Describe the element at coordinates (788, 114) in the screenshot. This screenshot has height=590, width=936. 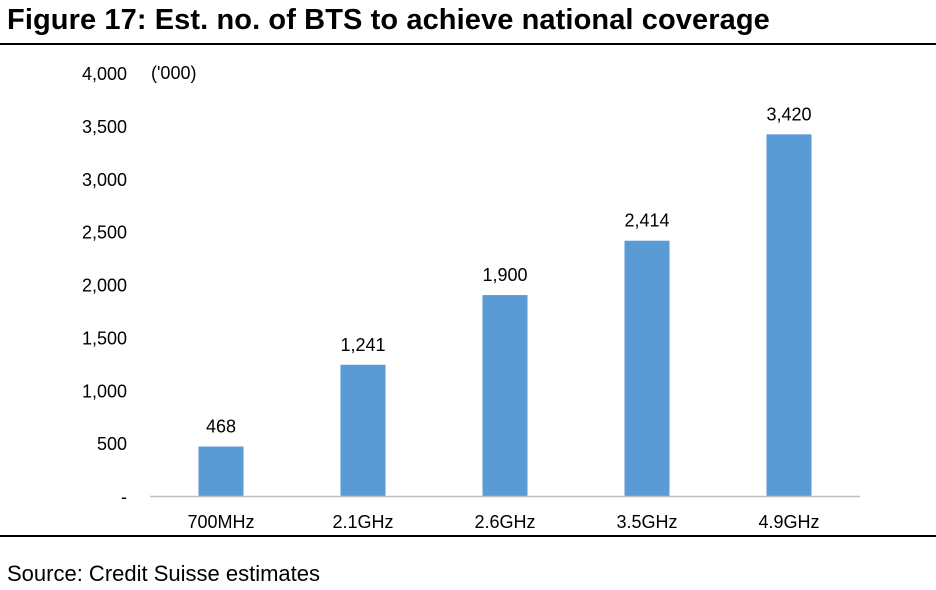
I see `data-label: 3,420` at that location.